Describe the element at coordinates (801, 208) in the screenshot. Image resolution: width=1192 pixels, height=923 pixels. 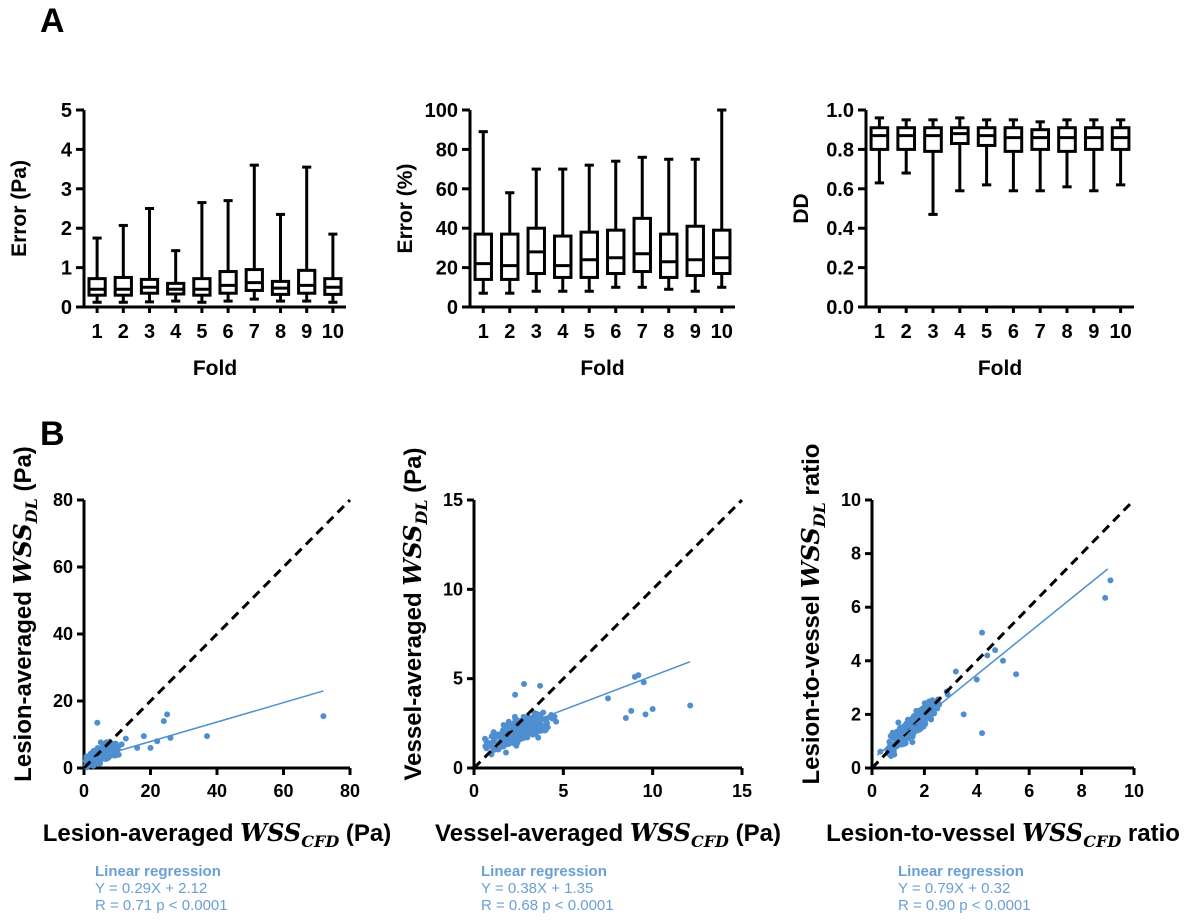
I see `y-axis-label: DD` at that location.